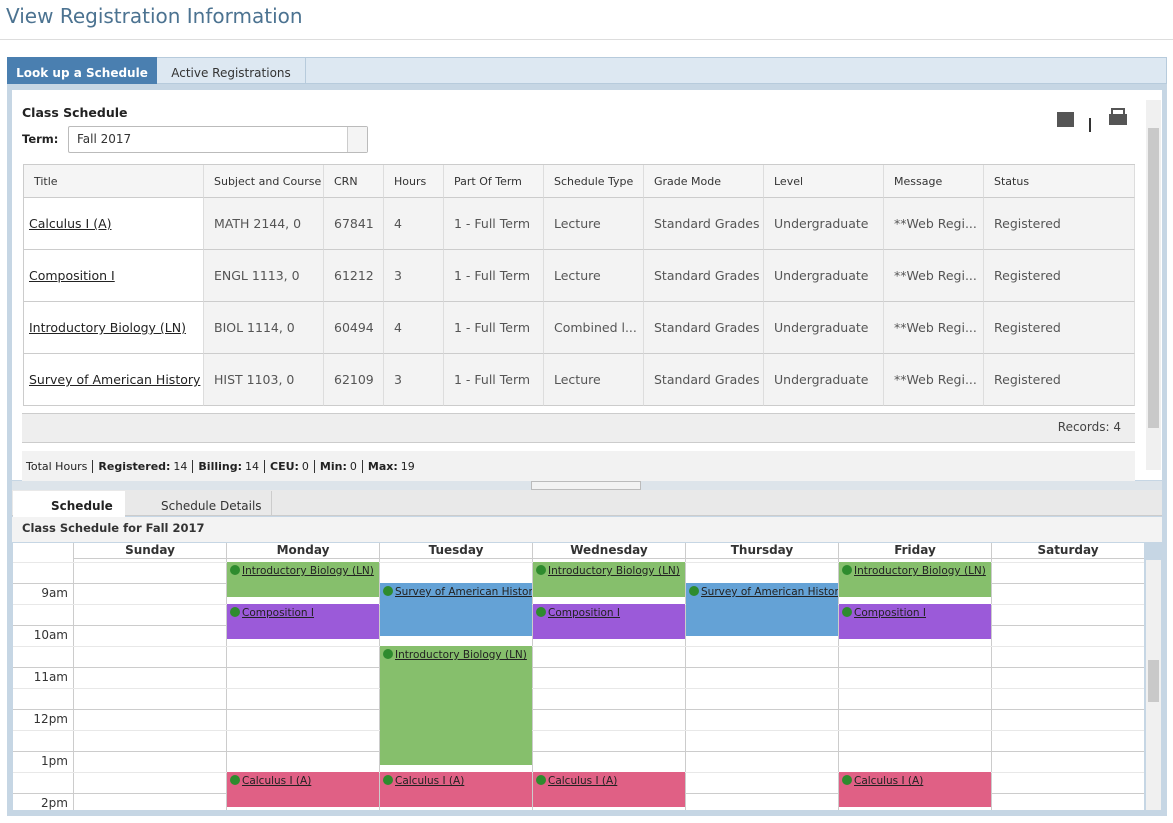 The width and height of the screenshot is (1173, 823). What do you see at coordinates (594, 380) in the screenshot?
I see `table-cell: Lecture` at bounding box center [594, 380].